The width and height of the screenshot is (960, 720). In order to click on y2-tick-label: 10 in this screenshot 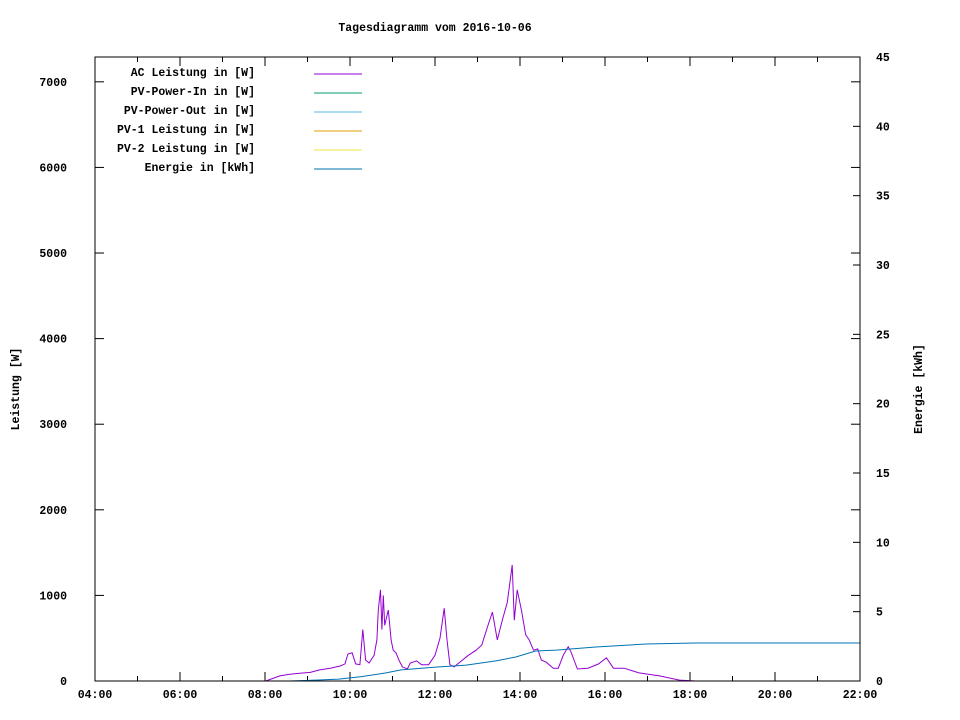, I will do `click(883, 543)`.